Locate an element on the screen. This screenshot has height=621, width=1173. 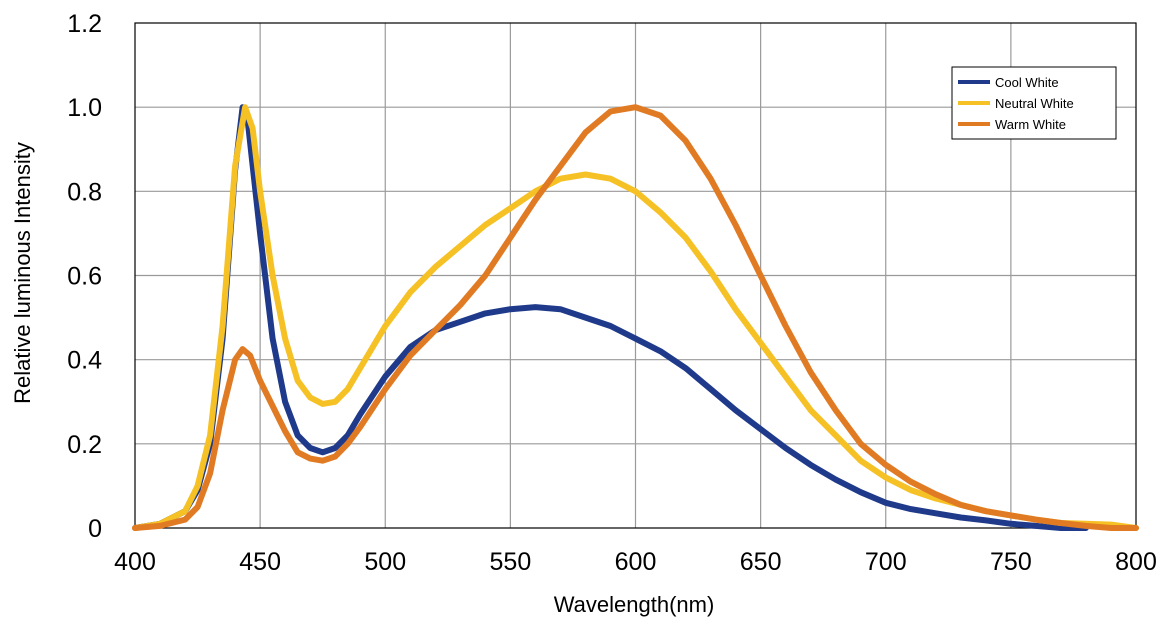
x-tick-label: 550 is located at coordinates (511, 562).